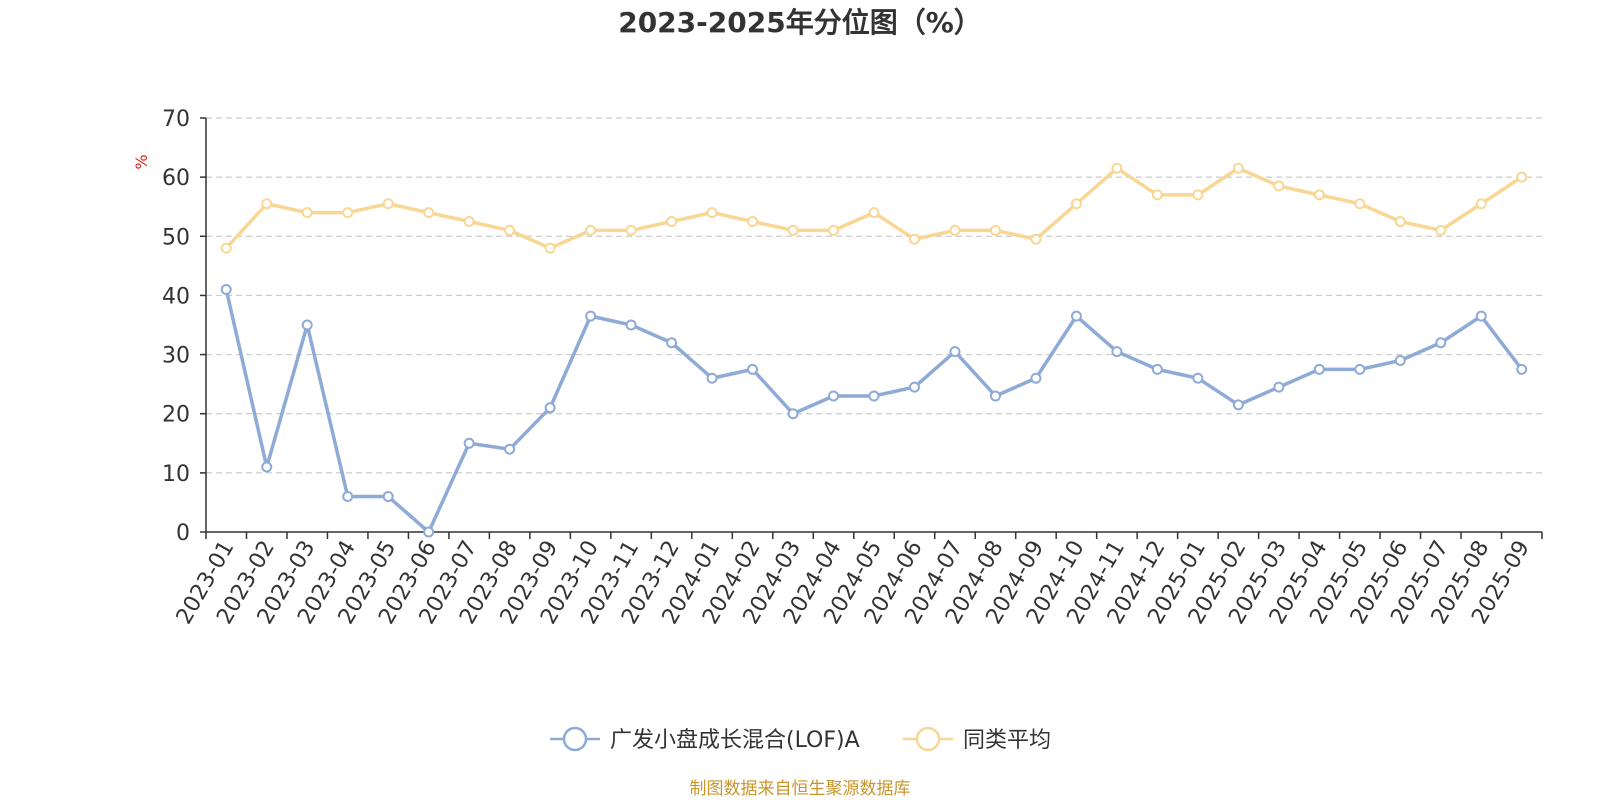  What do you see at coordinates (1007, 740) in the screenshot?
I see `legend-label: 同类平均` at bounding box center [1007, 740].